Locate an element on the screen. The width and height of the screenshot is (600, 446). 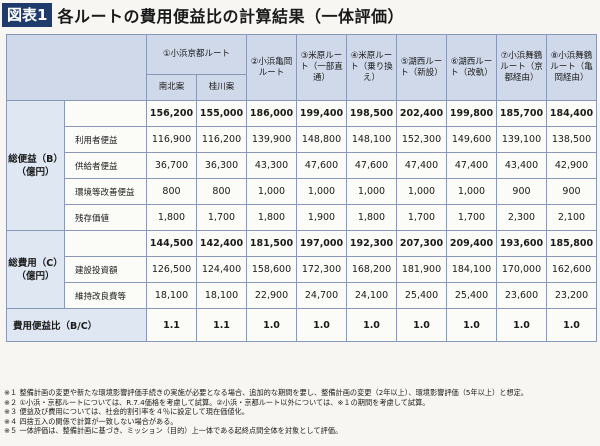
column-header: ③米原ルート（一部直通） is located at coordinates (321, 67).